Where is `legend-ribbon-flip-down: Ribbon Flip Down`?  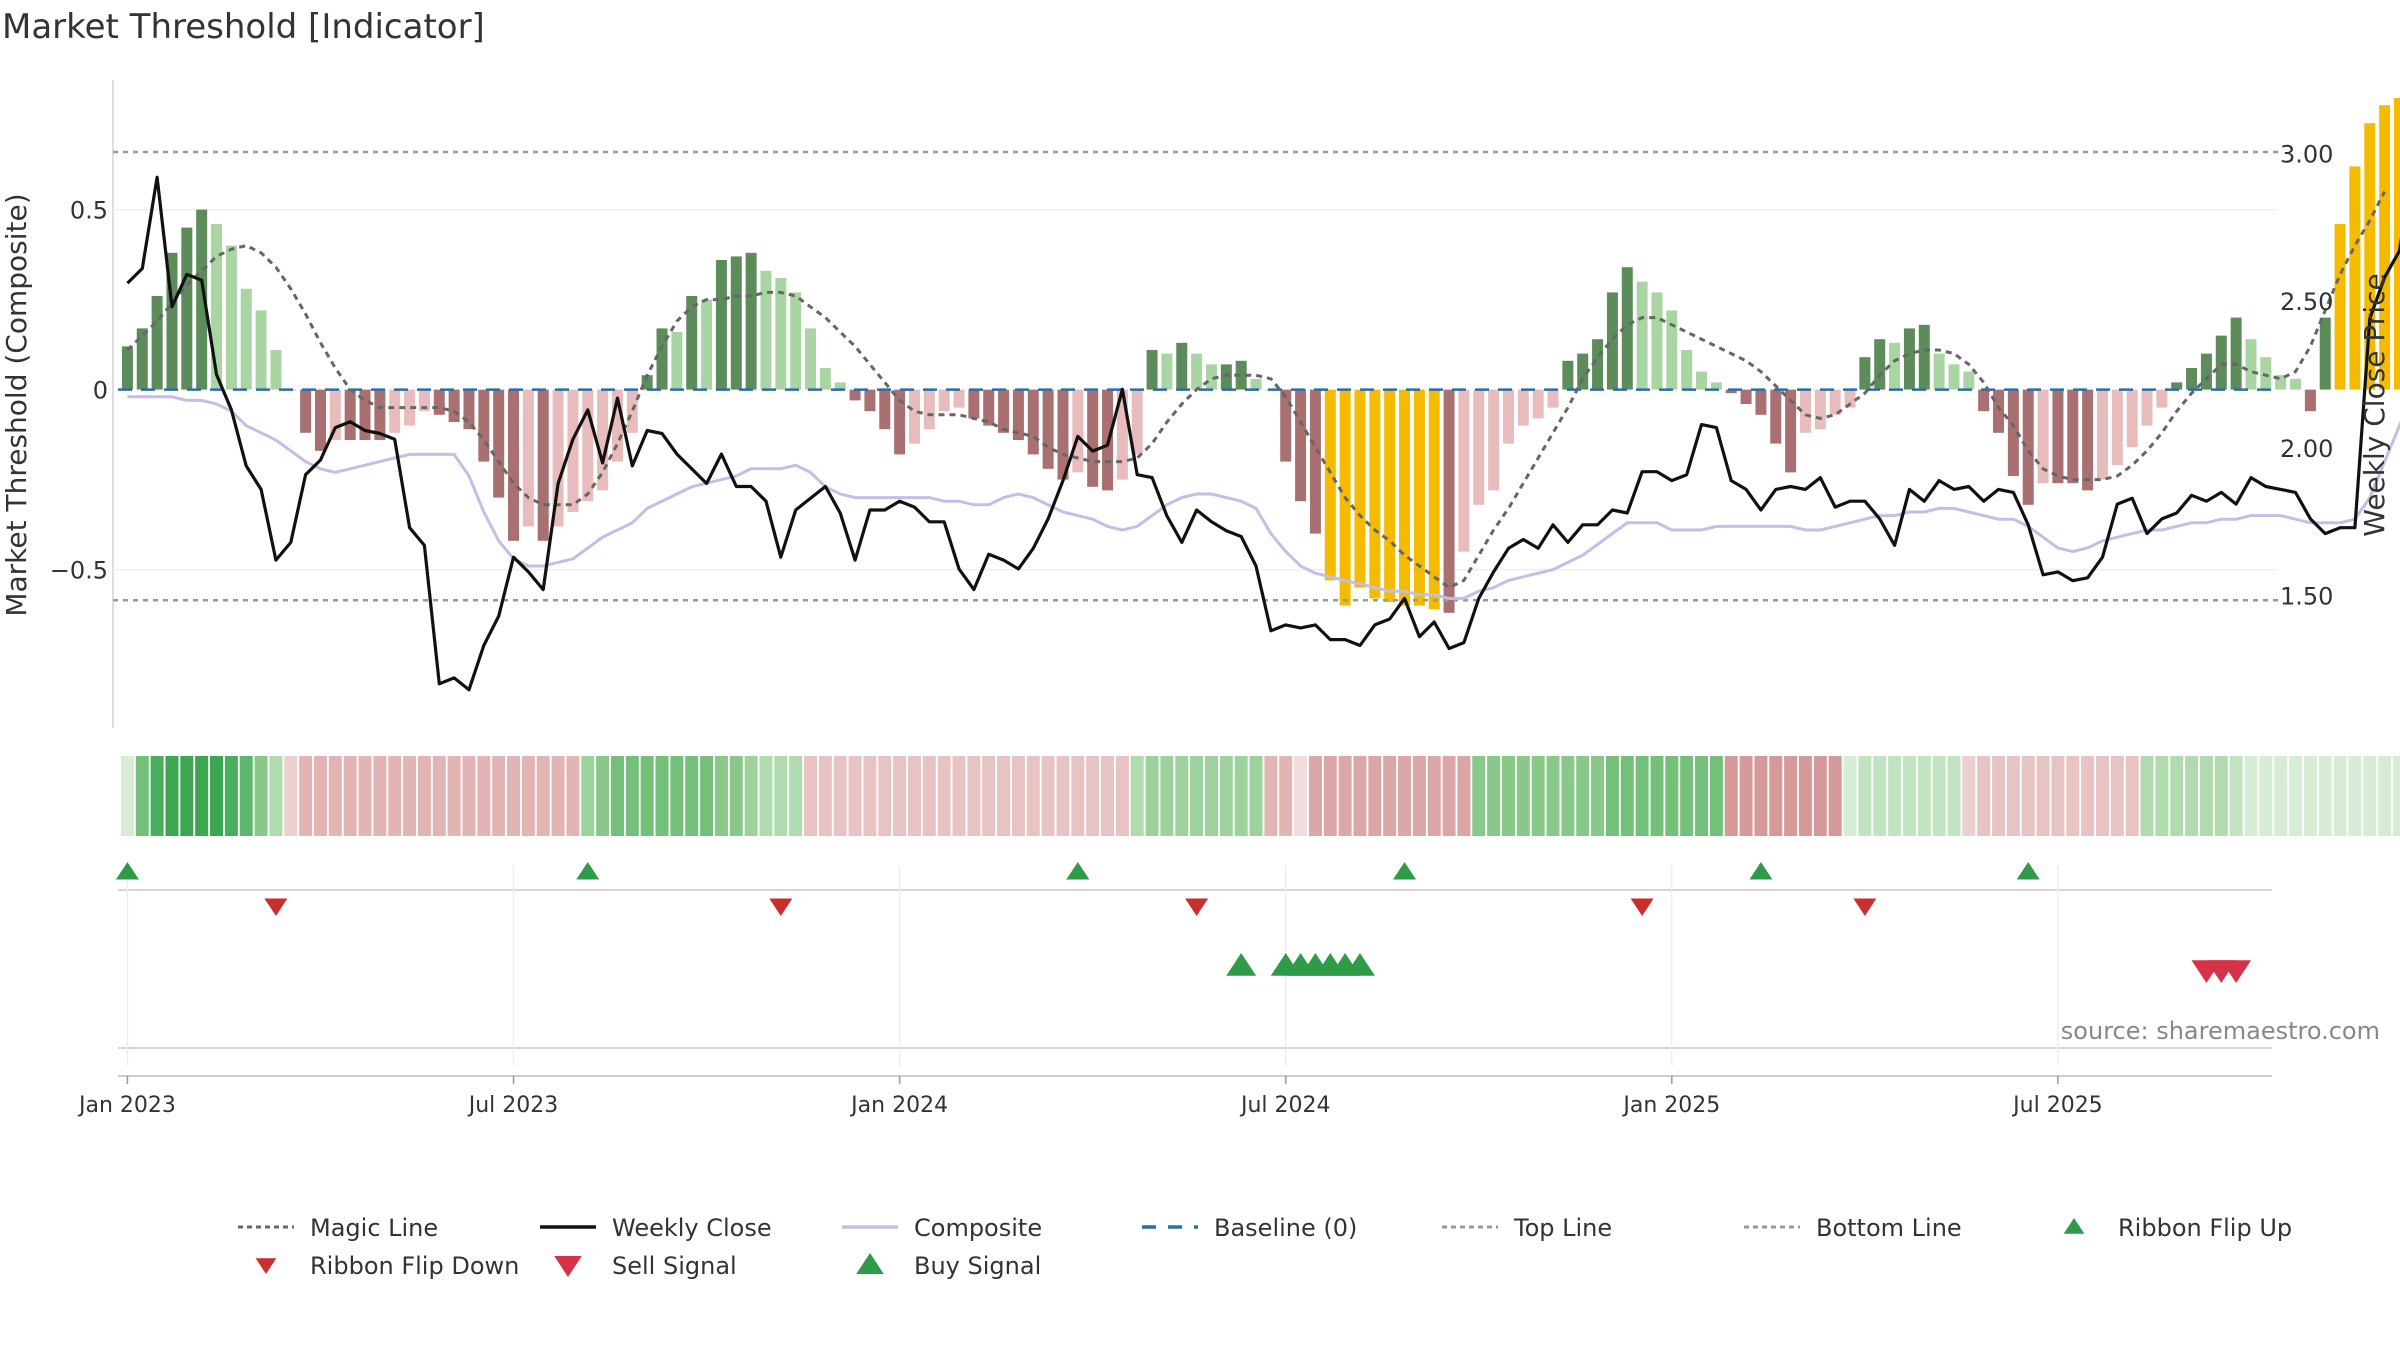
legend-ribbon-flip-down: Ribbon Flip Down is located at coordinates (387, 1266).